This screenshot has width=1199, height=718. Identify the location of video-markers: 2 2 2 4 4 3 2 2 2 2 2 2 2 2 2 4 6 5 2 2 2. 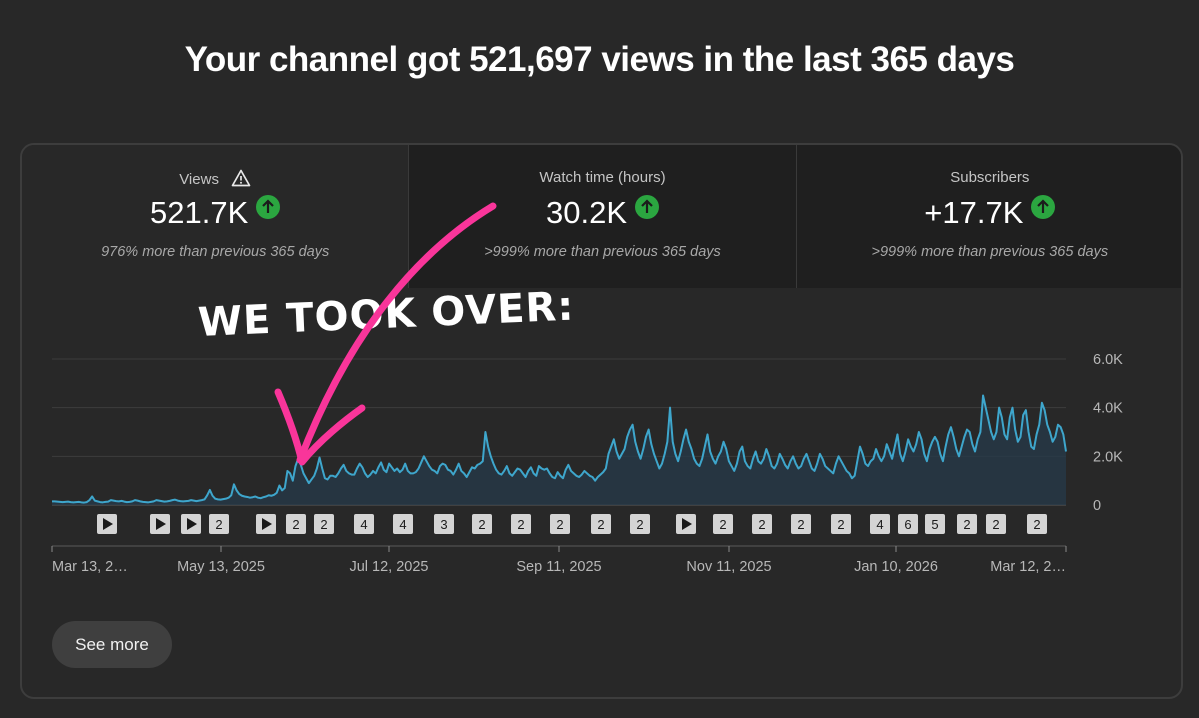
(572, 524).